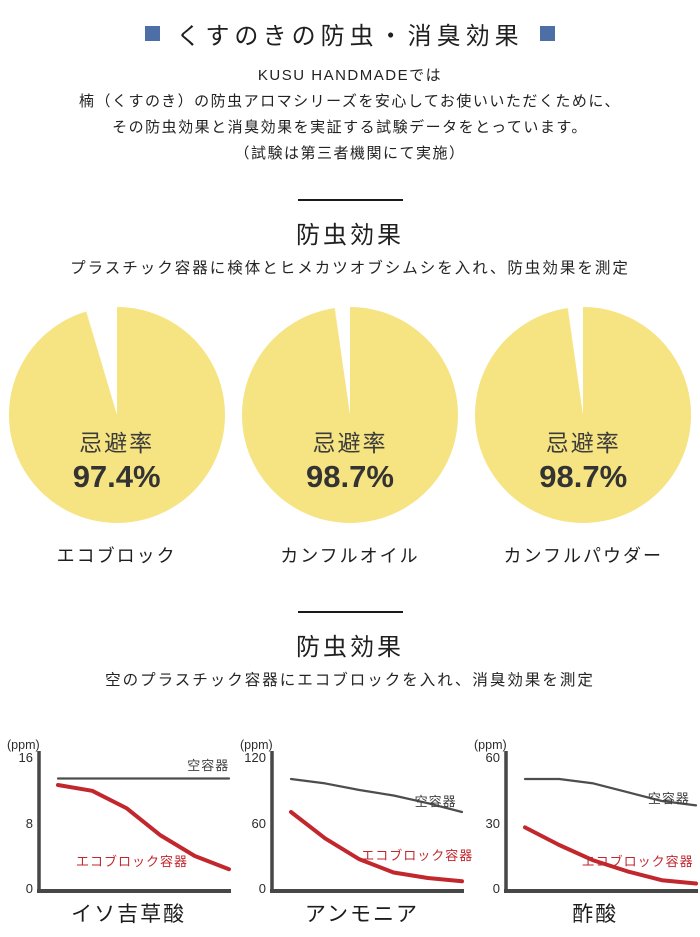 Image resolution: width=700 pixels, height=937 pixels. I want to click on repellency-rate-value: 97.4%, so click(116, 476).